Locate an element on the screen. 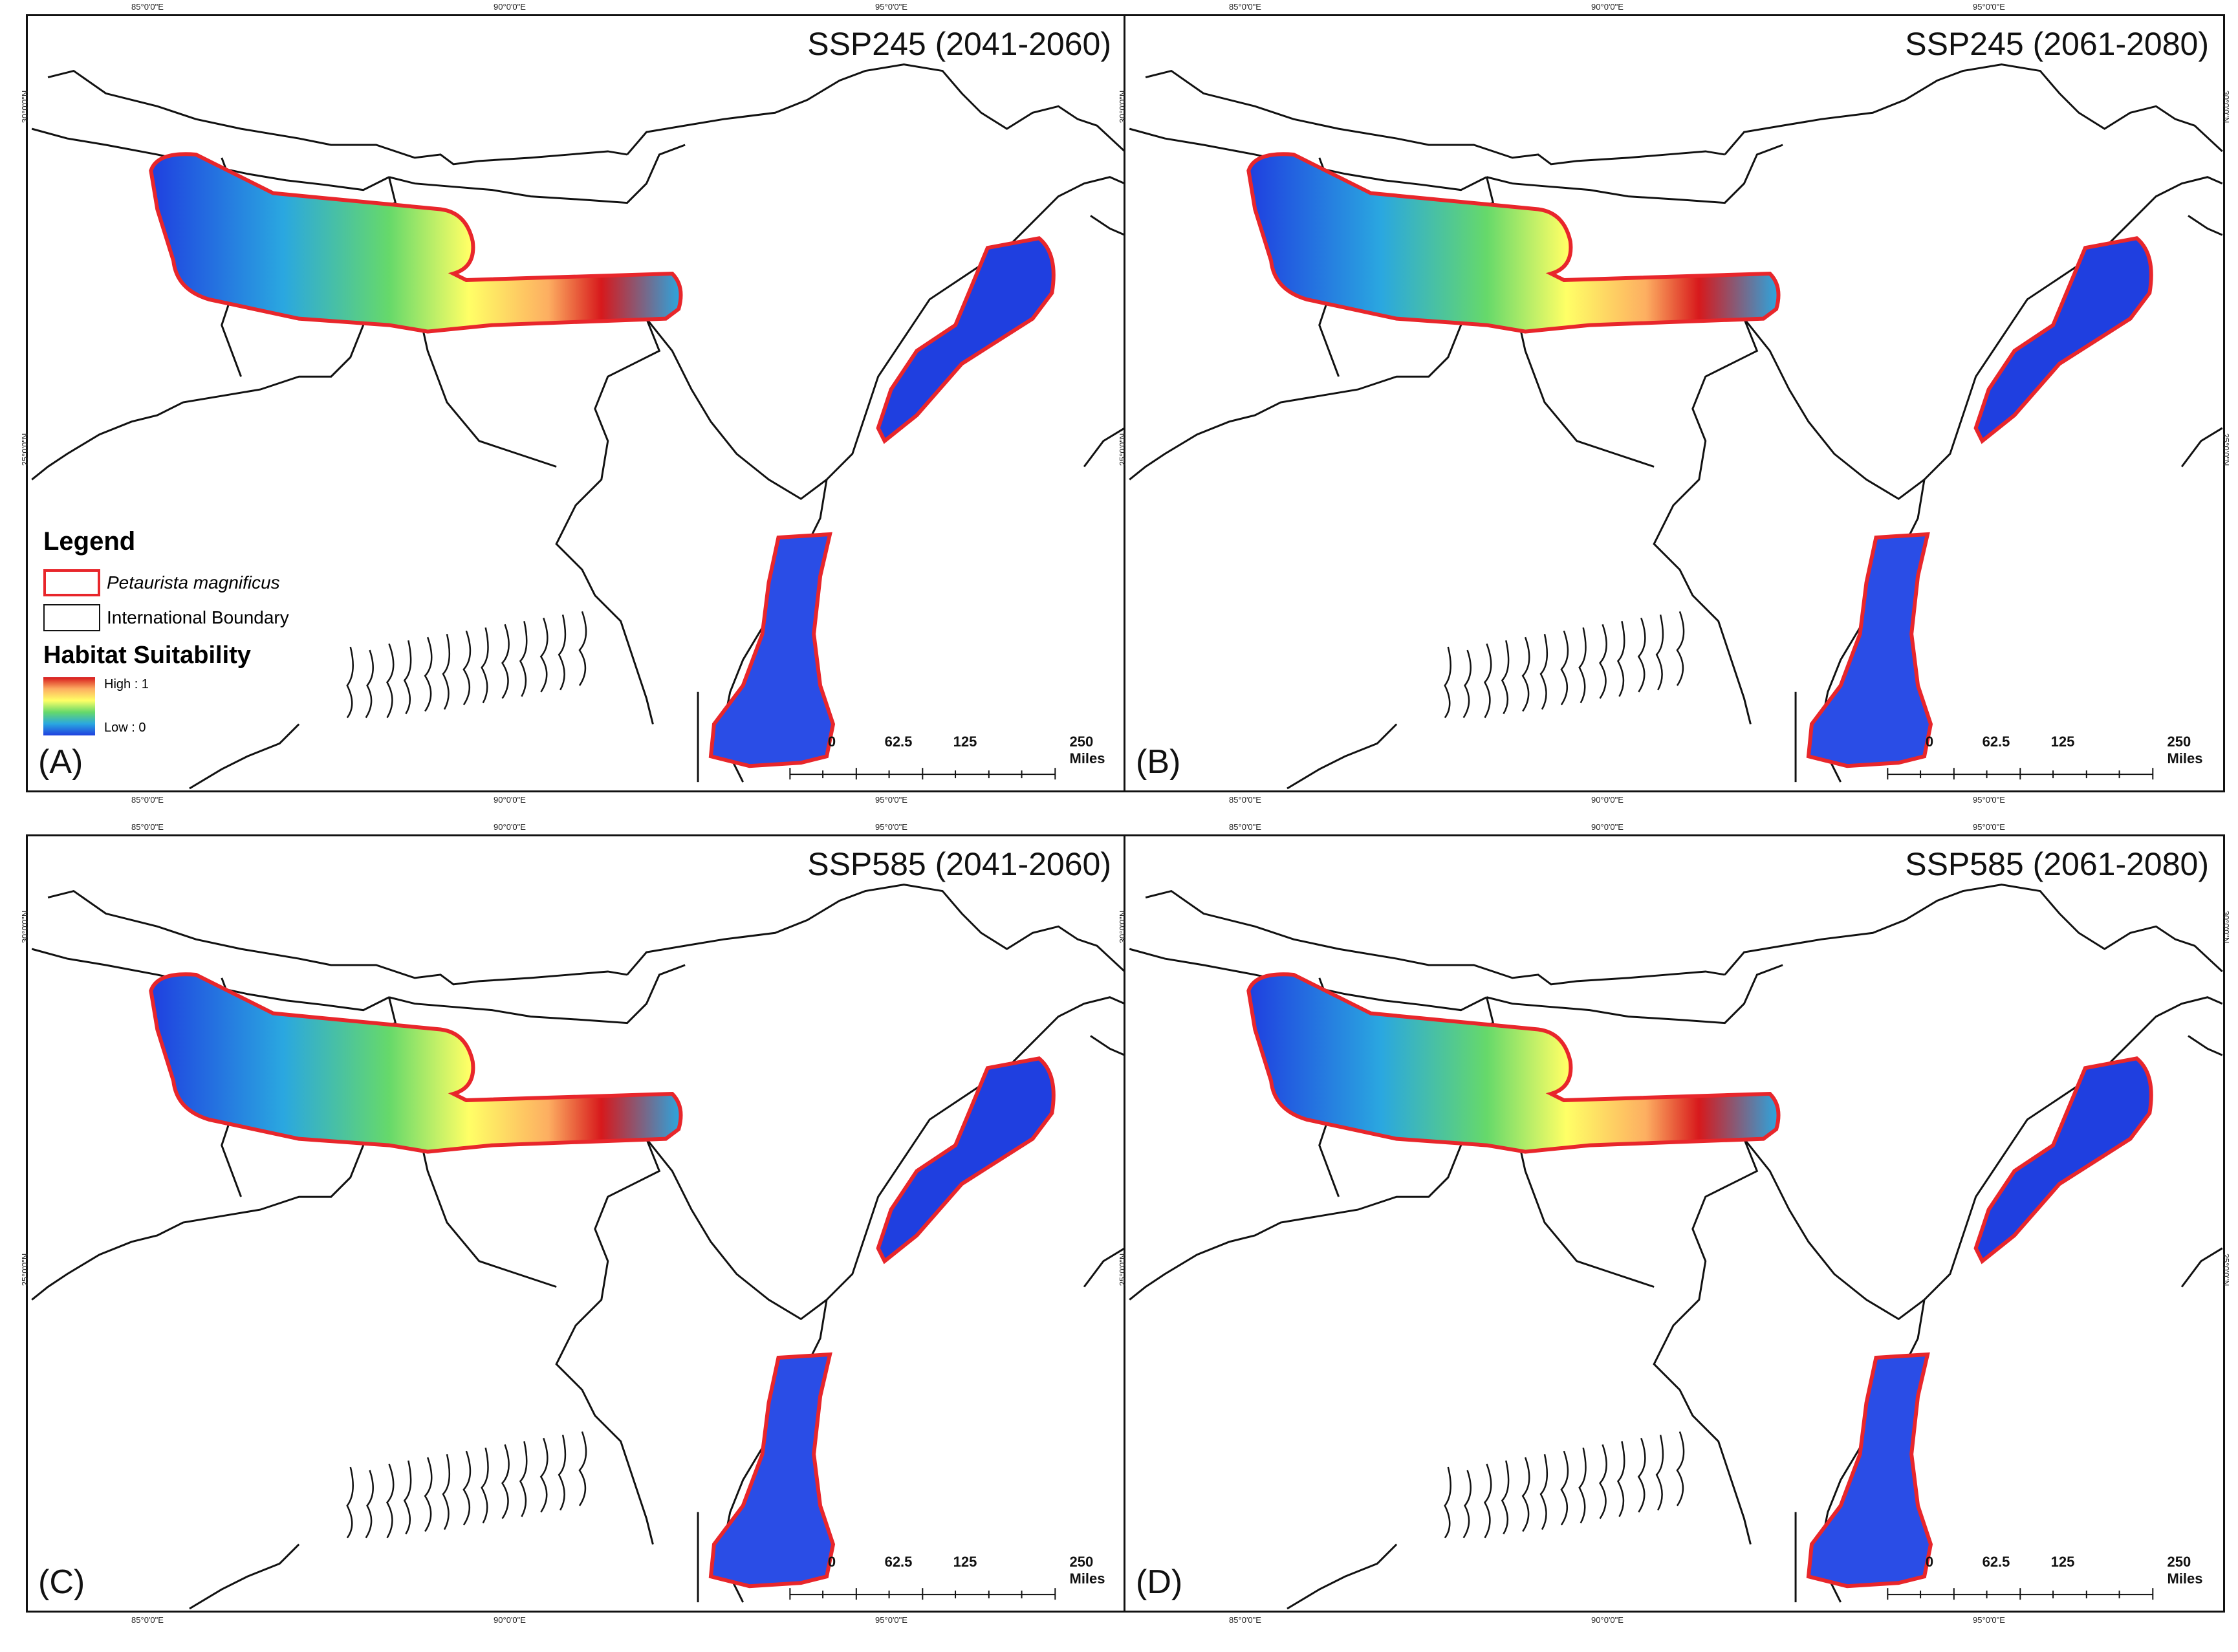 This screenshot has width=2238, height=1652. panel-label: (A) is located at coordinates (60, 762).